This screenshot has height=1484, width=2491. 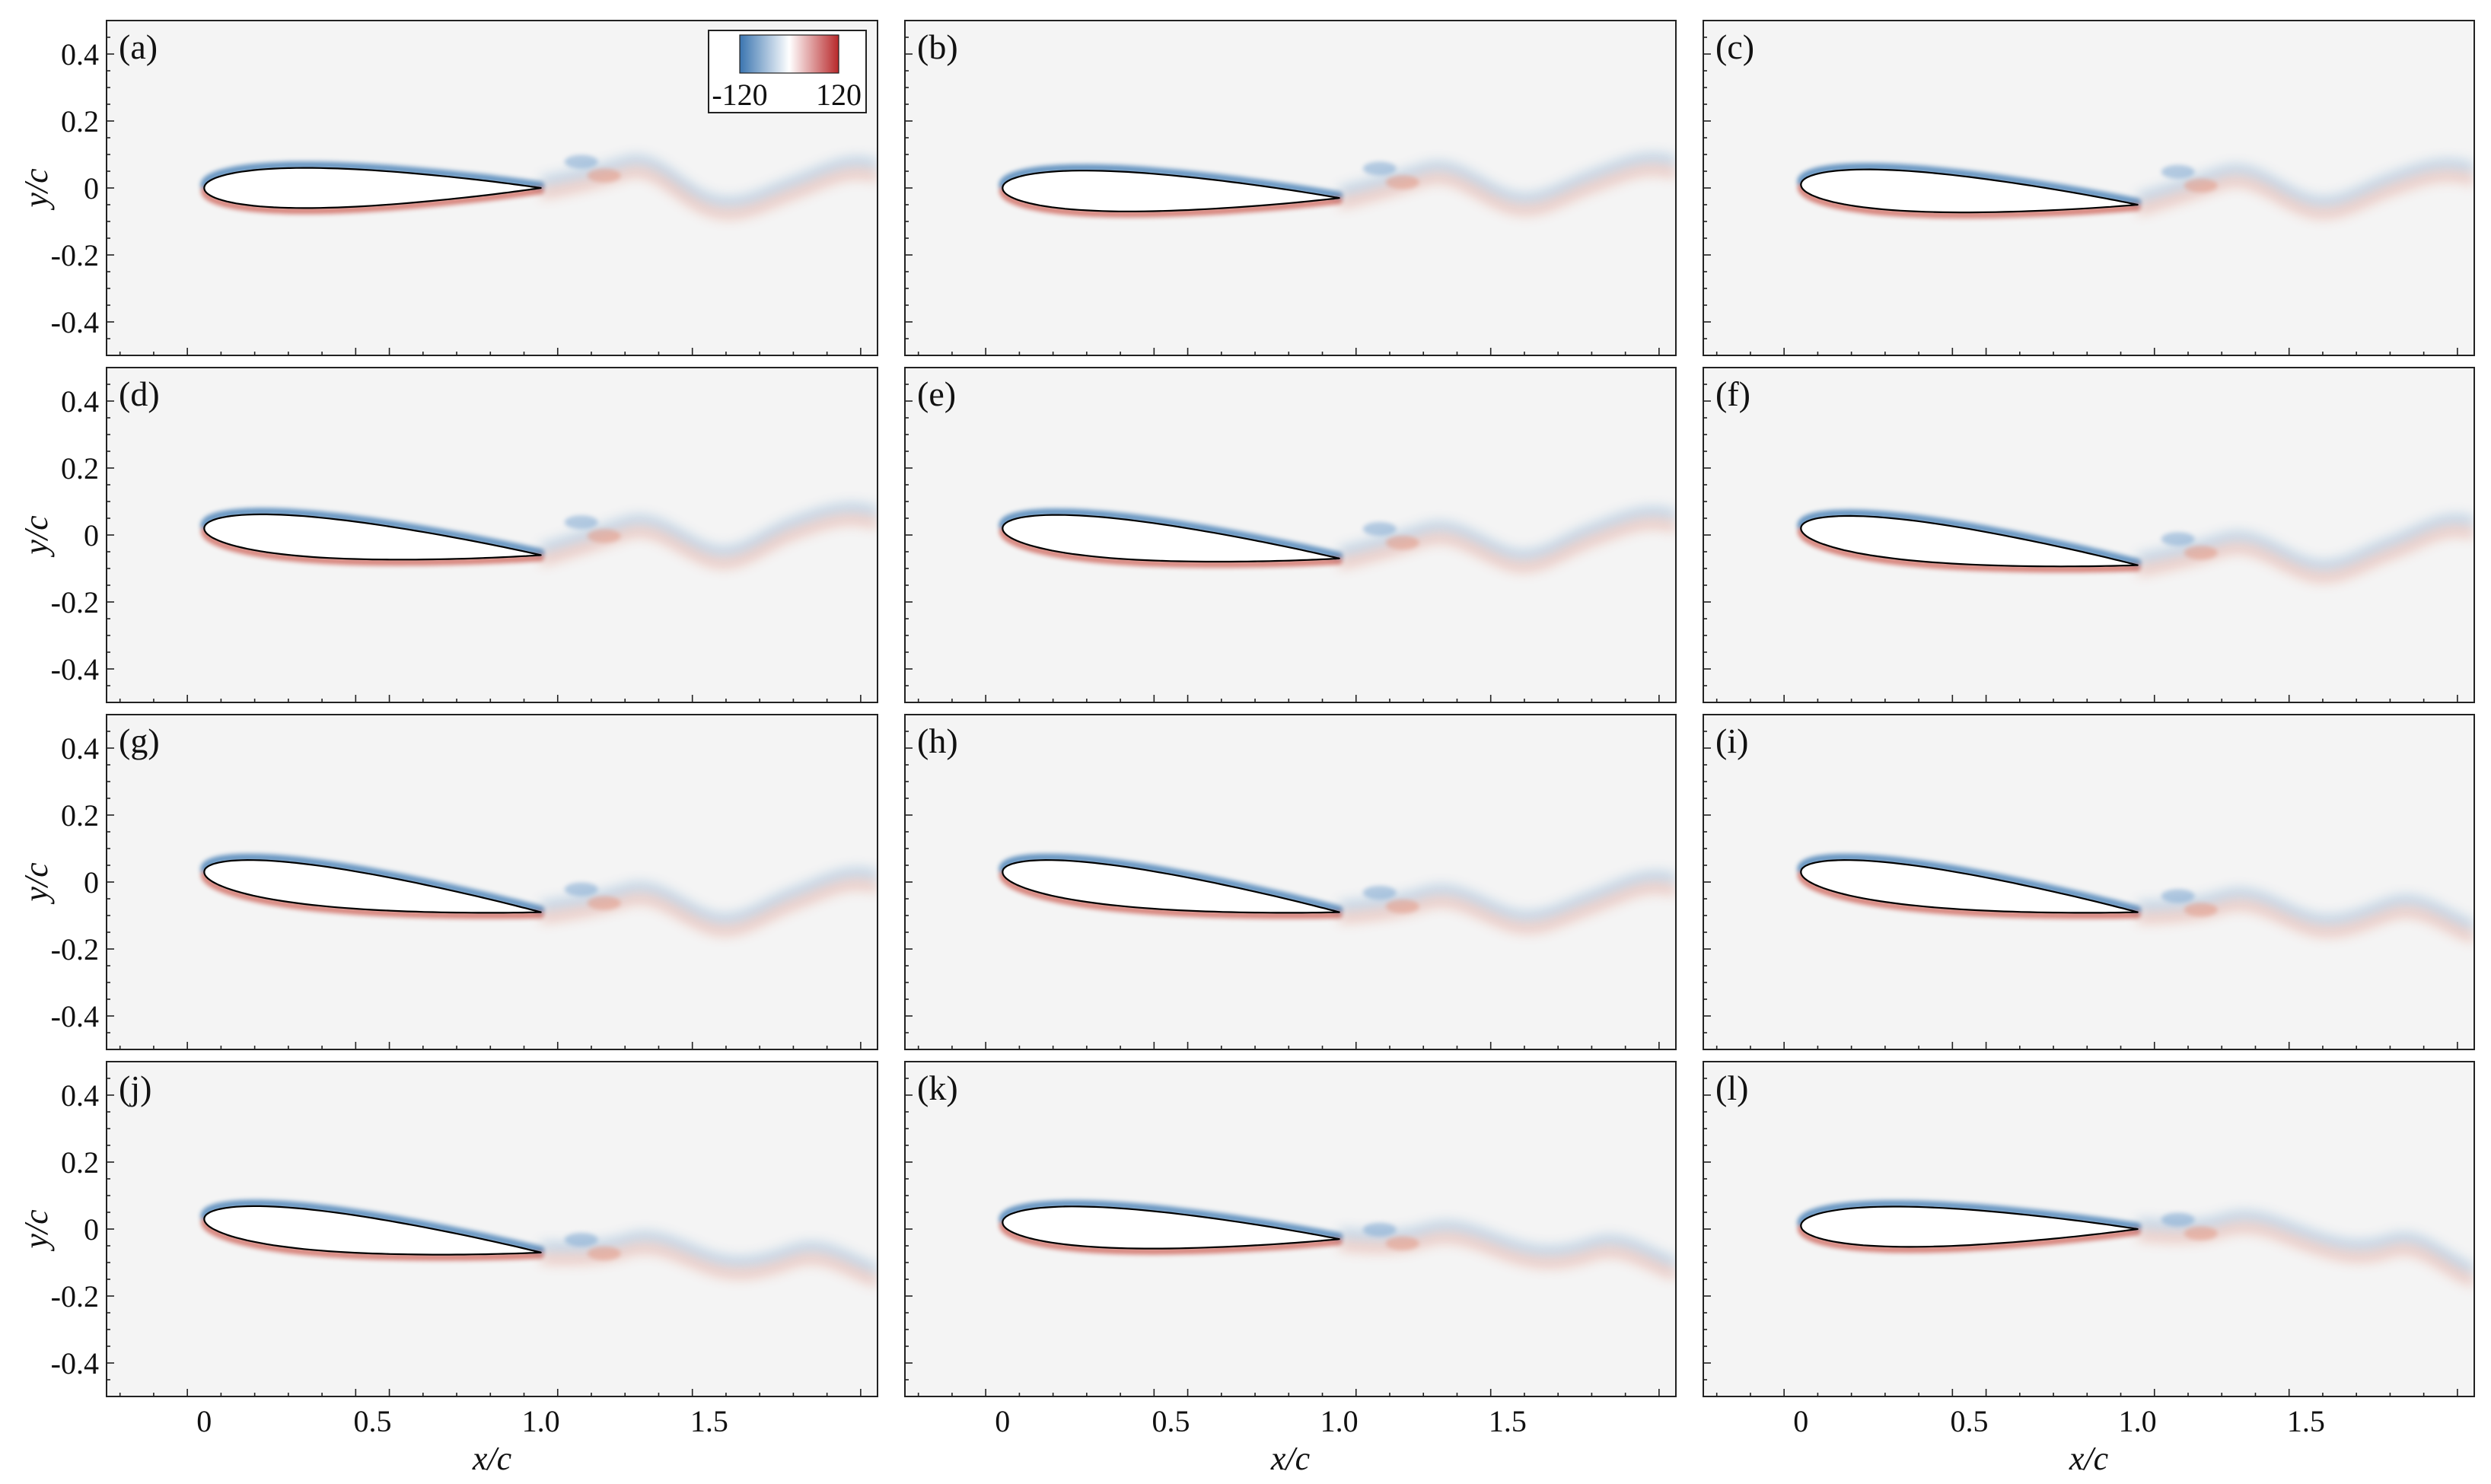 I want to click on panel-label: (h), so click(x=938, y=740).